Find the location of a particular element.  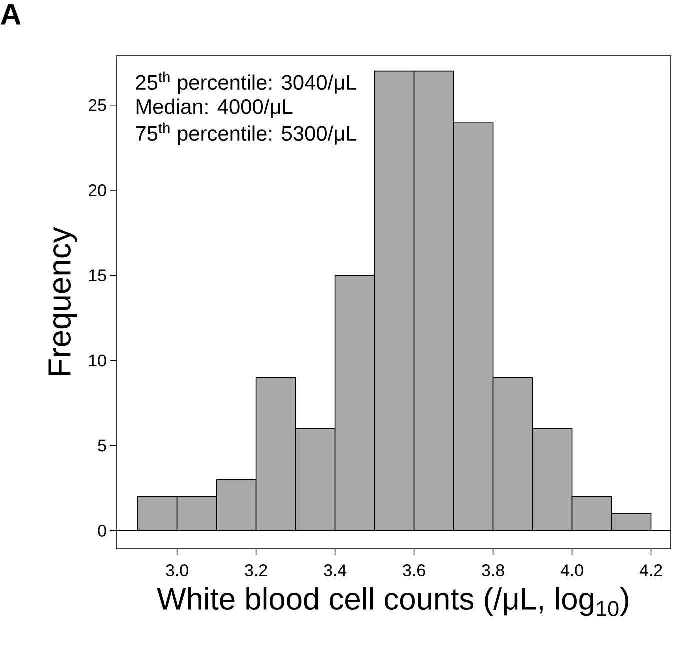

x-axis-title: White blood cell counts (/μL, log$_{10}$) is located at coordinates (392, 602).